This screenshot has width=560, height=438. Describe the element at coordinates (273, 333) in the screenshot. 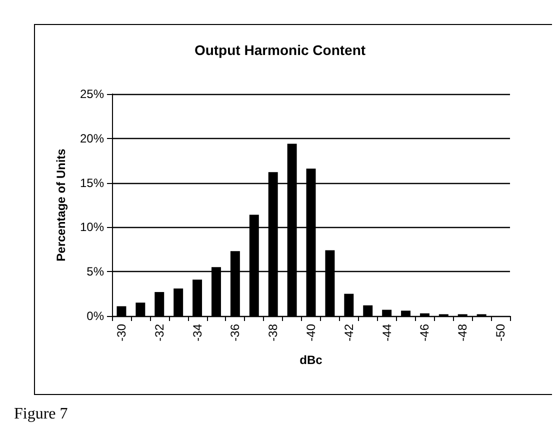

I see `x-tick-label: -38` at that location.